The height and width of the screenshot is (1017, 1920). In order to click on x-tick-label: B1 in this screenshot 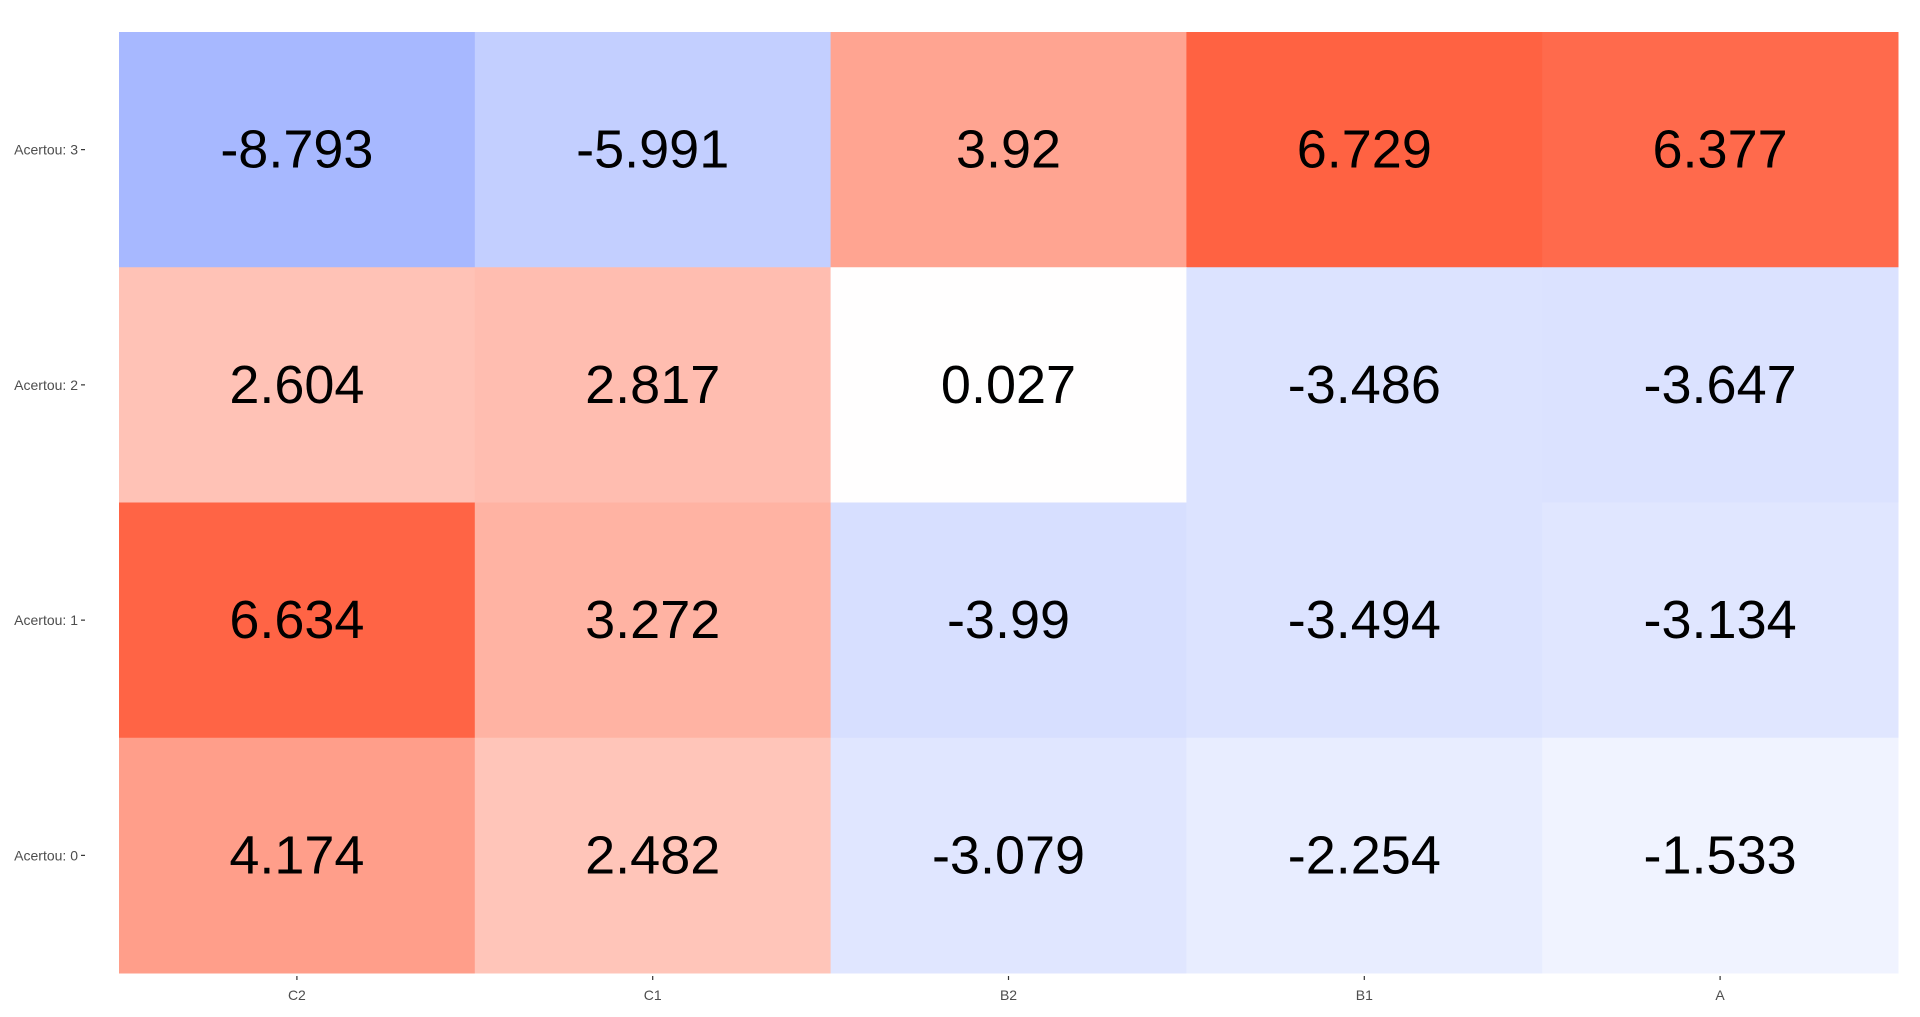, I will do `click(1364, 995)`.